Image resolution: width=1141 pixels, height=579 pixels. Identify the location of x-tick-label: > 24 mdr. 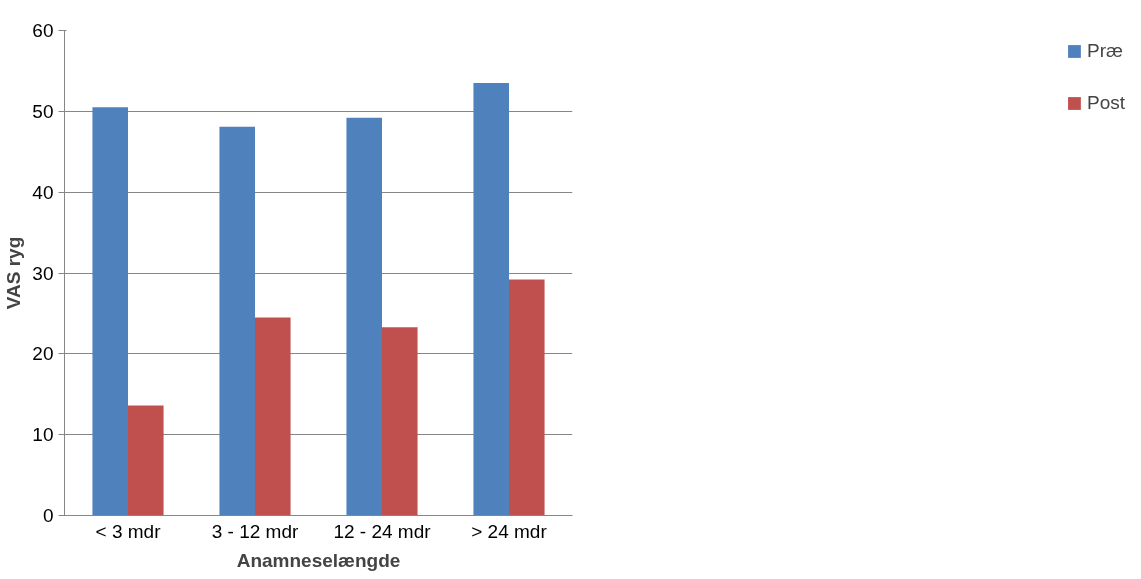
(509, 531).